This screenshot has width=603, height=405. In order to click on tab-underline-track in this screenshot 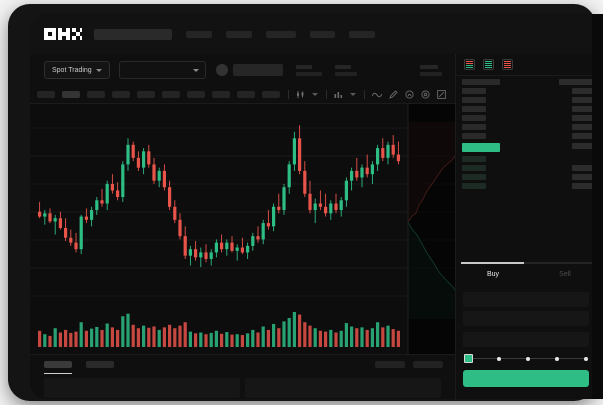, I will do `click(530, 263)`.